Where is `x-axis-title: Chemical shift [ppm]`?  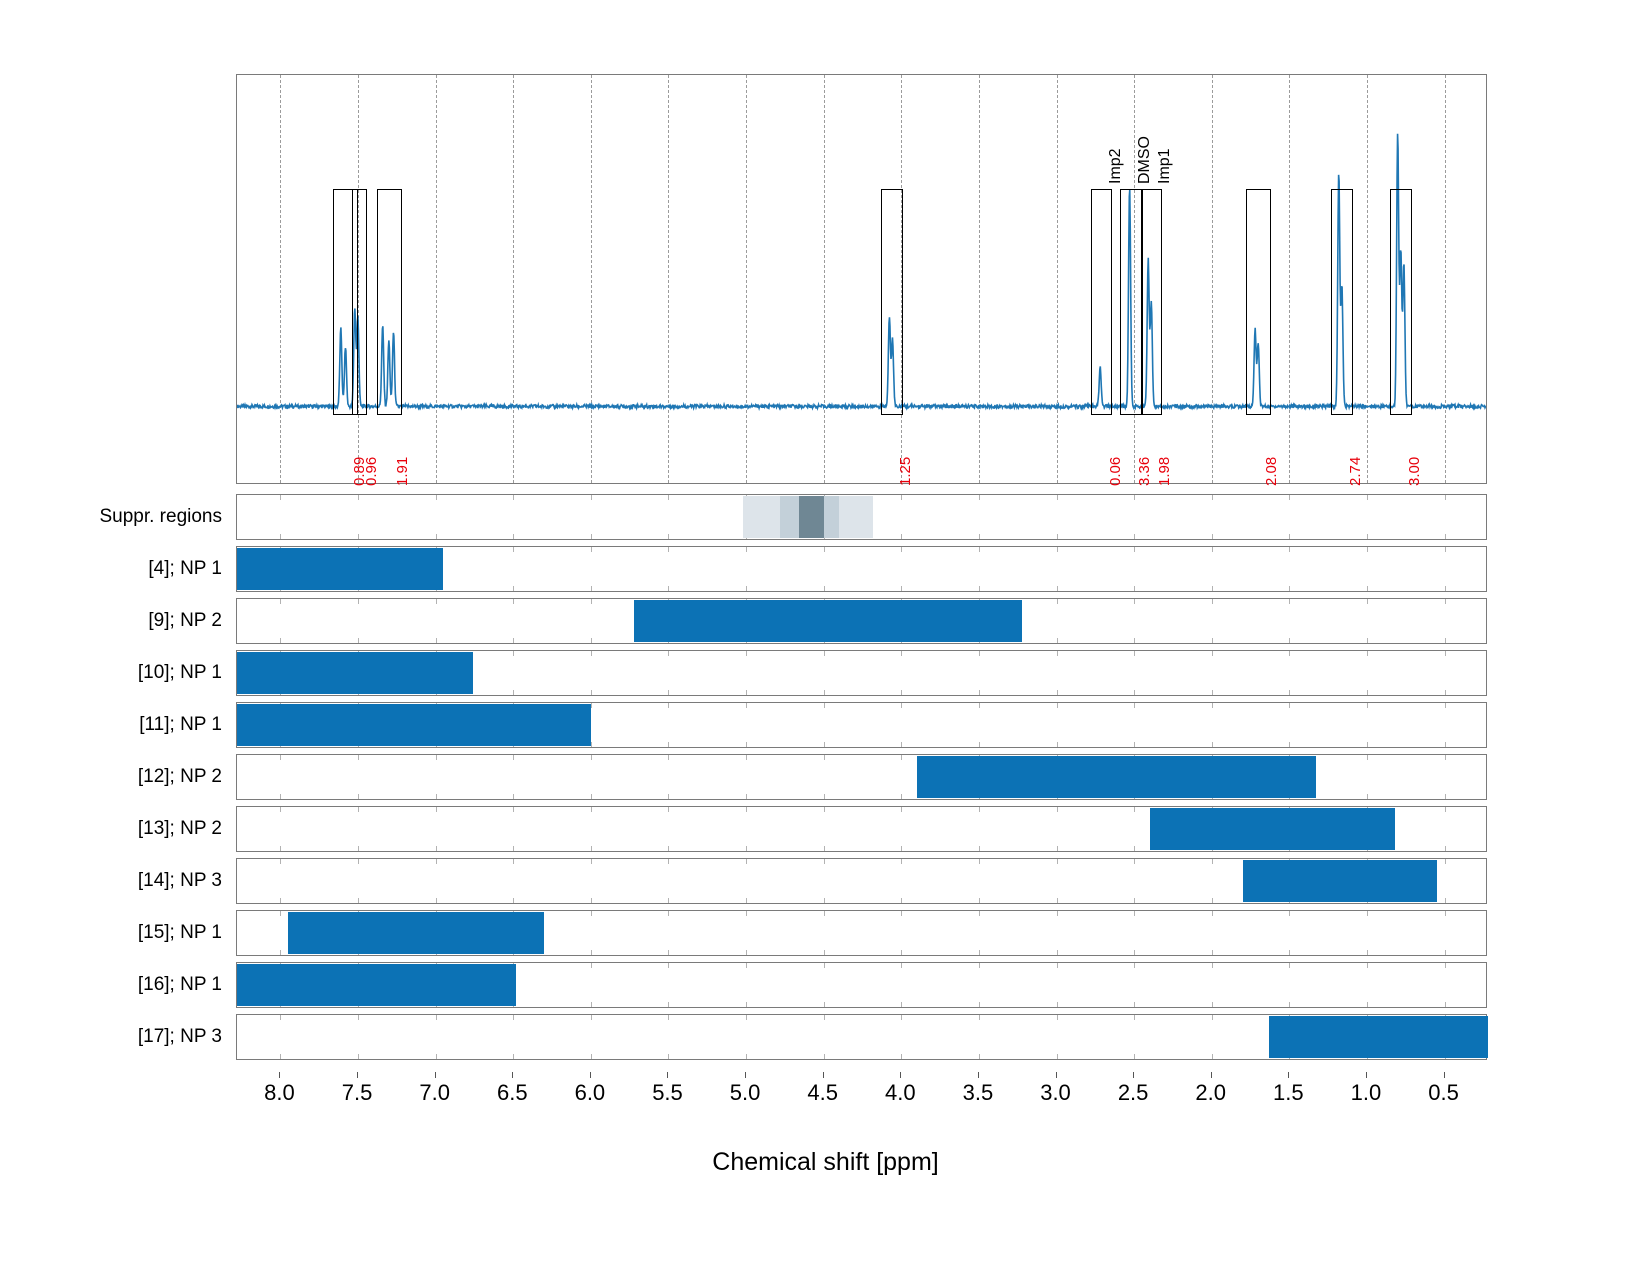
x-axis-title: Chemical shift [ppm] is located at coordinates (825, 1162).